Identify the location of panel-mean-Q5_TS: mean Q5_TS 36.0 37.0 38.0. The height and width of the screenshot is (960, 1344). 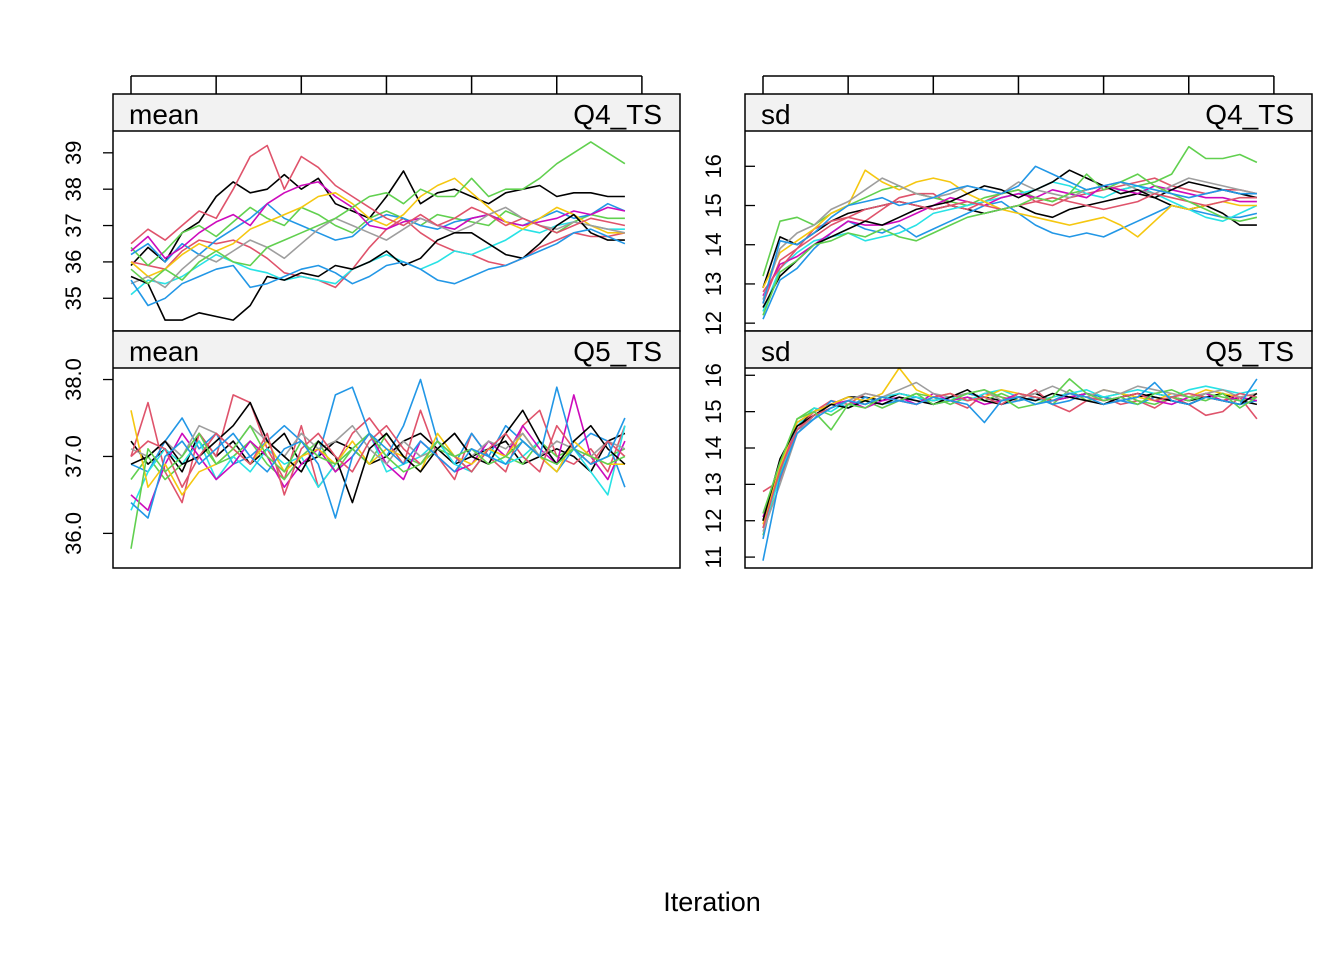
(371, 449).